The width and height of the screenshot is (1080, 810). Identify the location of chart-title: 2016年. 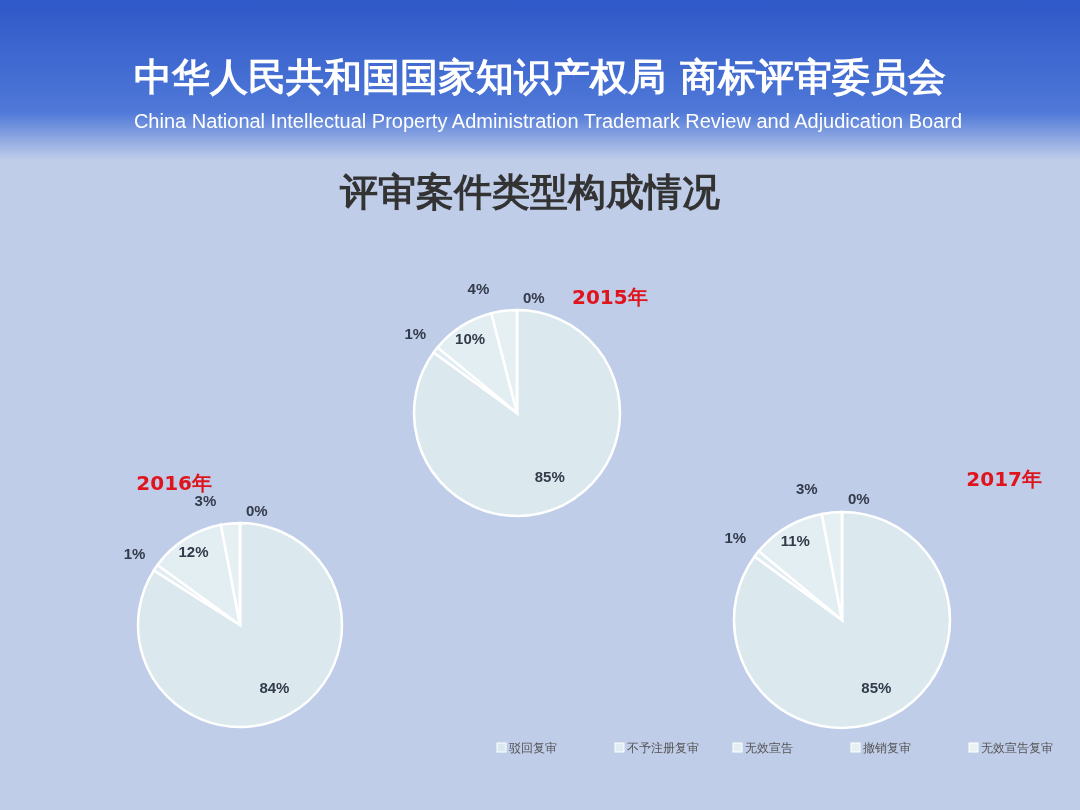
(174, 483).